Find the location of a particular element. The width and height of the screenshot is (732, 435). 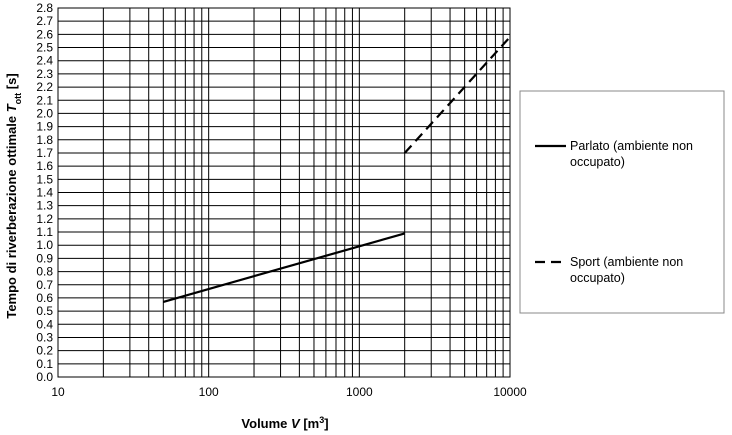

legend-box is located at coordinates (622, 202).